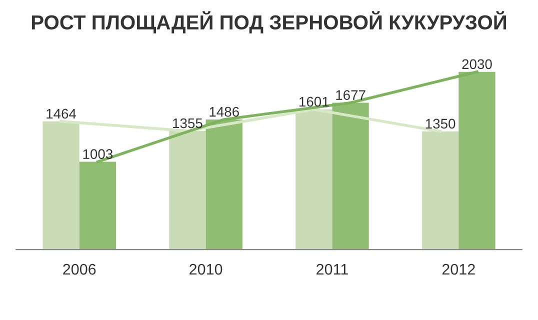 This screenshot has width=538, height=320. Describe the element at coordinates (79, 269) in the screenshot. I see `x-tick-label: 2006` at that location.